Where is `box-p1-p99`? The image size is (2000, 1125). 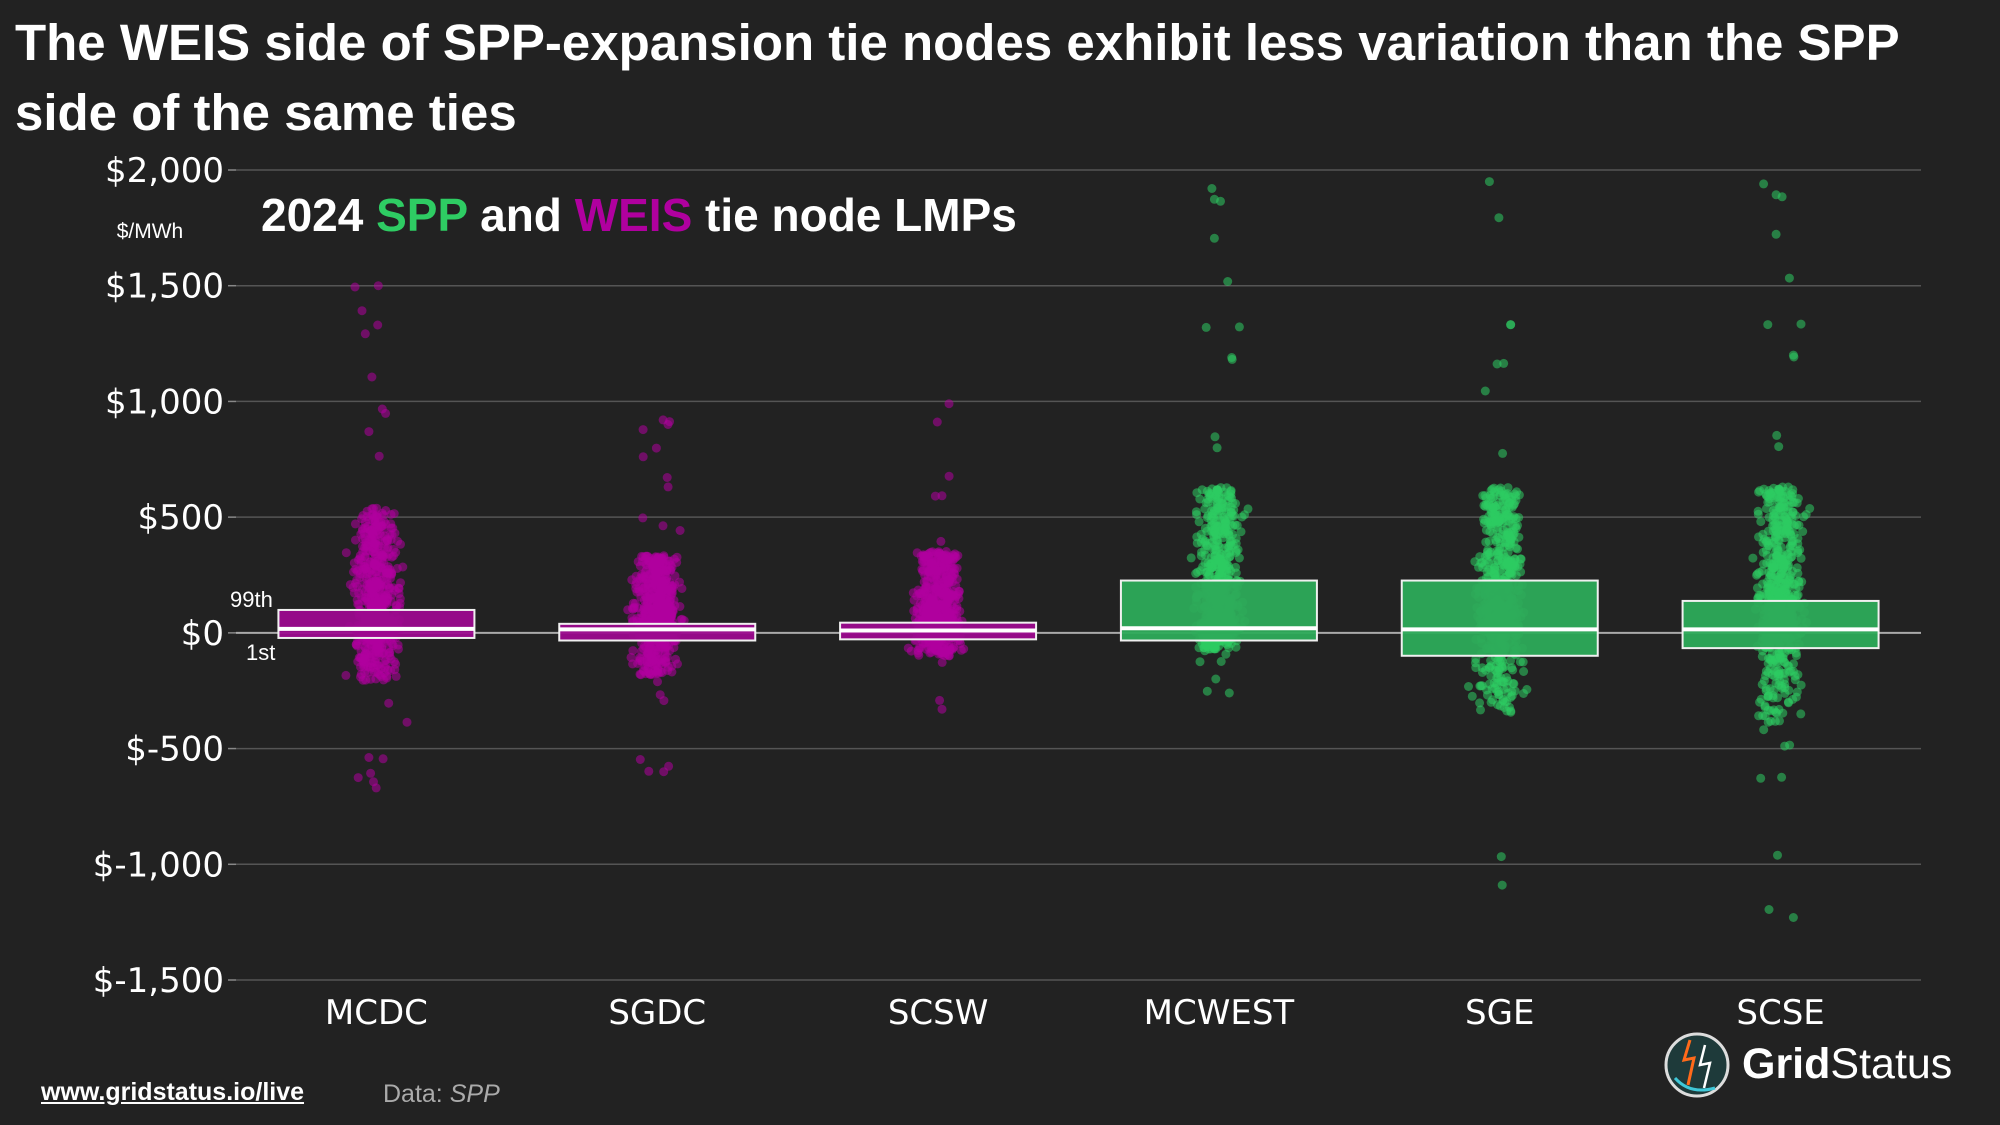 box-p1-p99 is located at coordinates (1218, 610).